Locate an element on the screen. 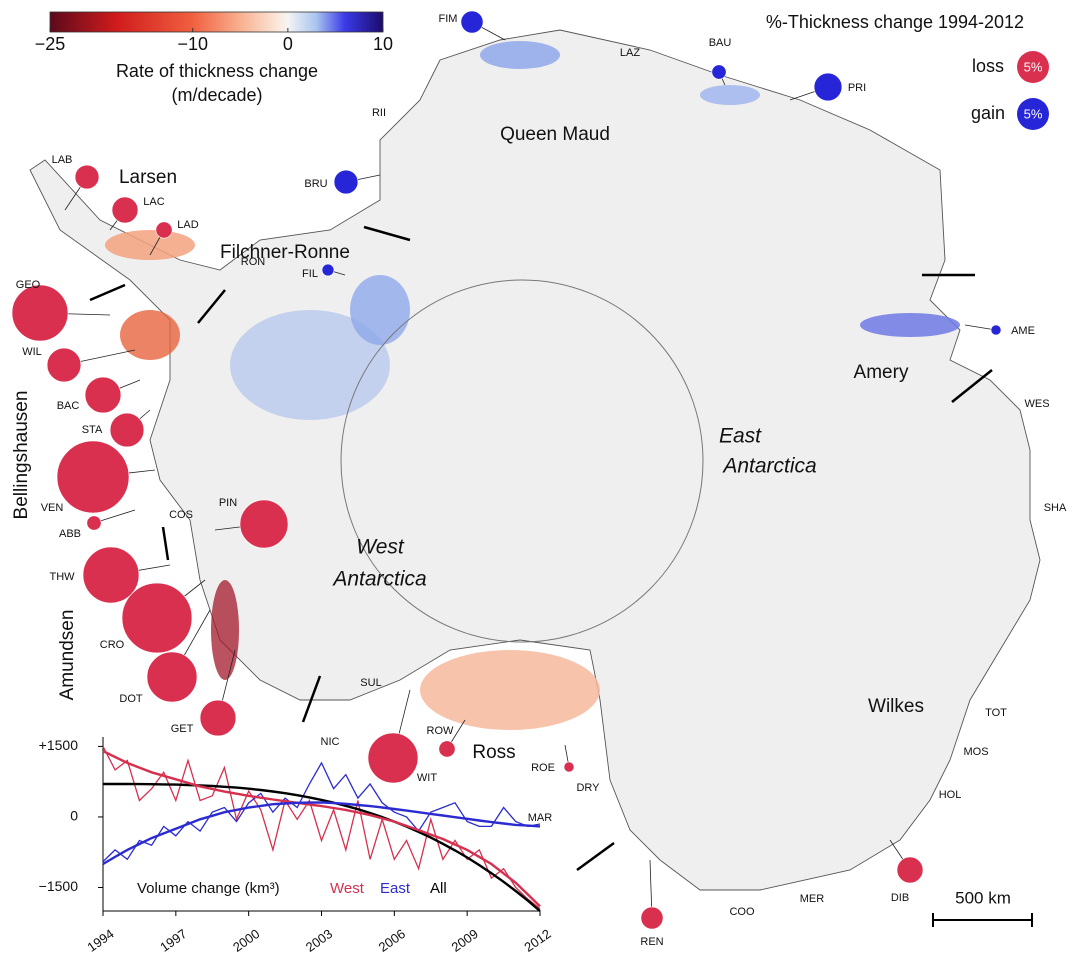  chart-title: Volume change (km³) is located at coordinates (208, 888).